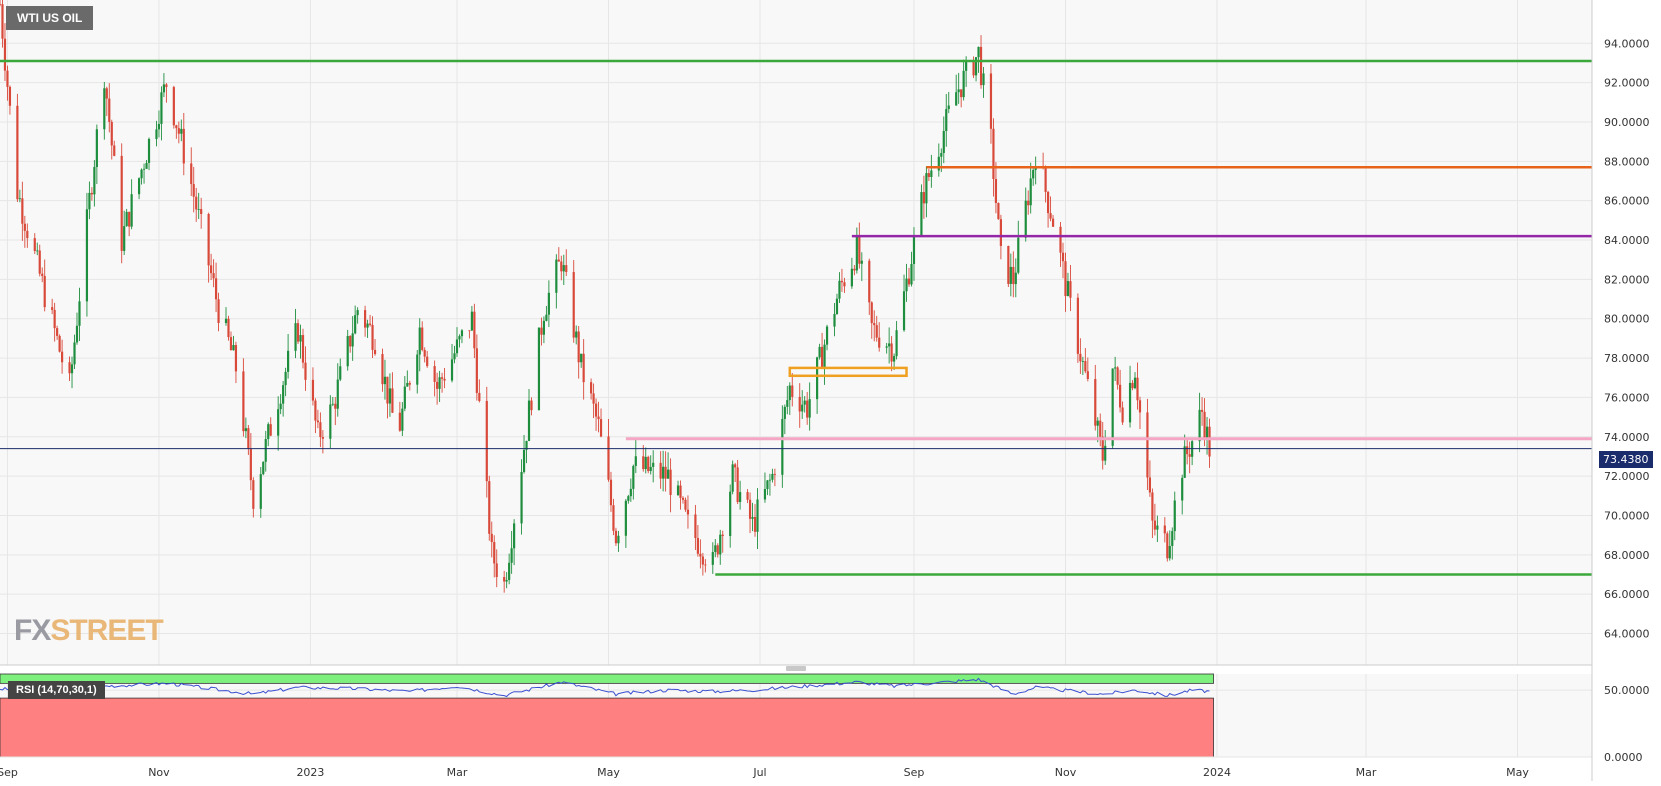 The height and width of the screenshot is (786, 1661). Describe the element at coordinates (607, 727) in the screenshot. I see `rsi-oversold-zone` at that location.